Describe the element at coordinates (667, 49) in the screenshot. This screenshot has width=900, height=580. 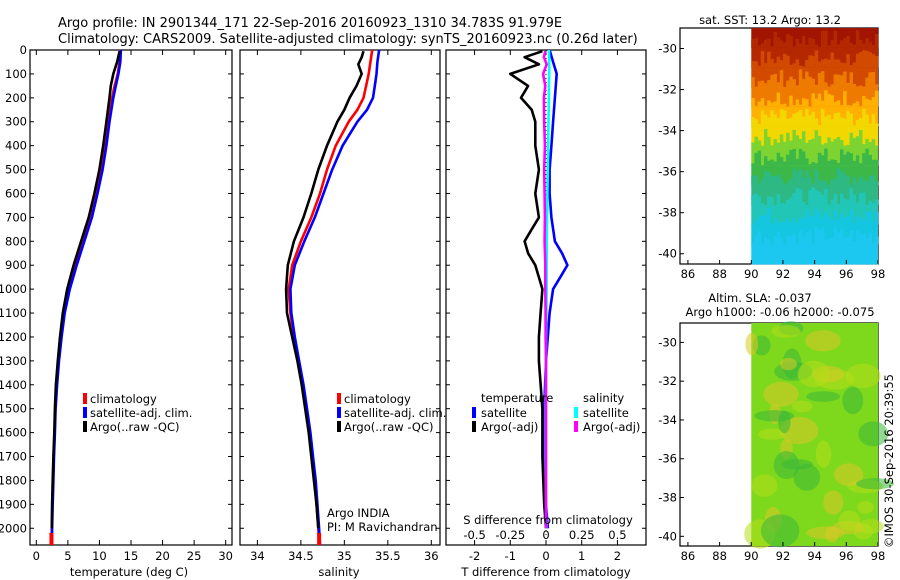
I see `map-y-tick-label: -30` at that location.